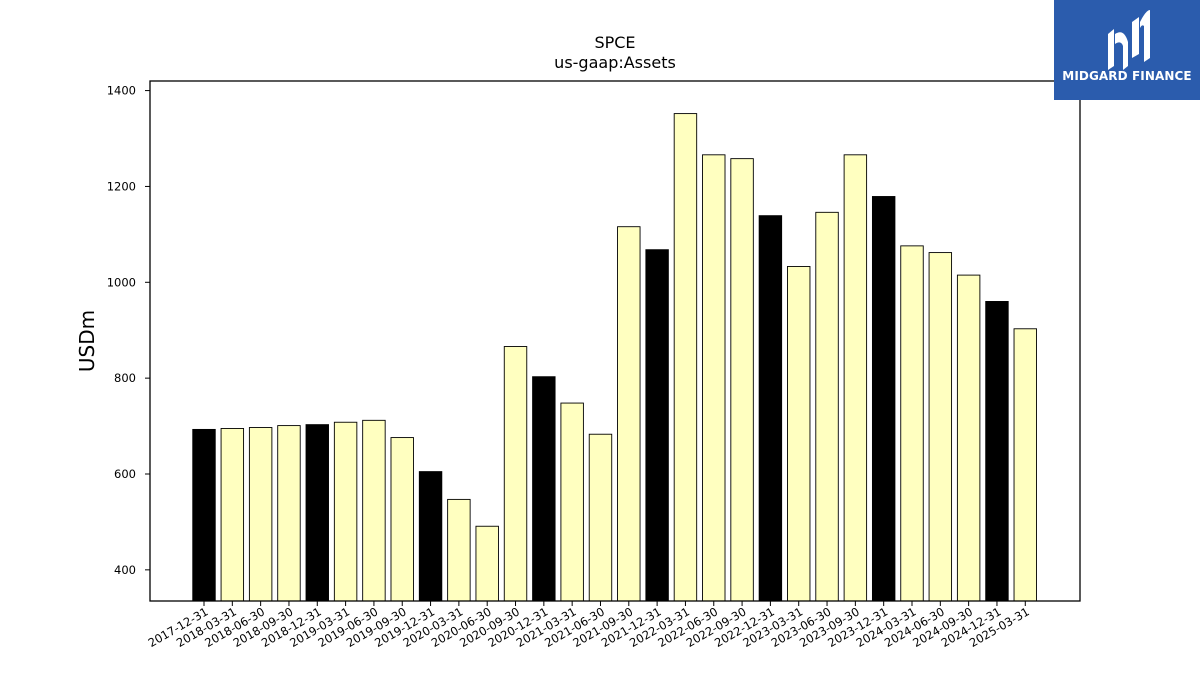 The height and width of the screenshot is (675, 1200). What do you see at coordinates (121, 91) in the screenshot?
I see `y-tick-label: 1400` at bounding box center [121, 91].